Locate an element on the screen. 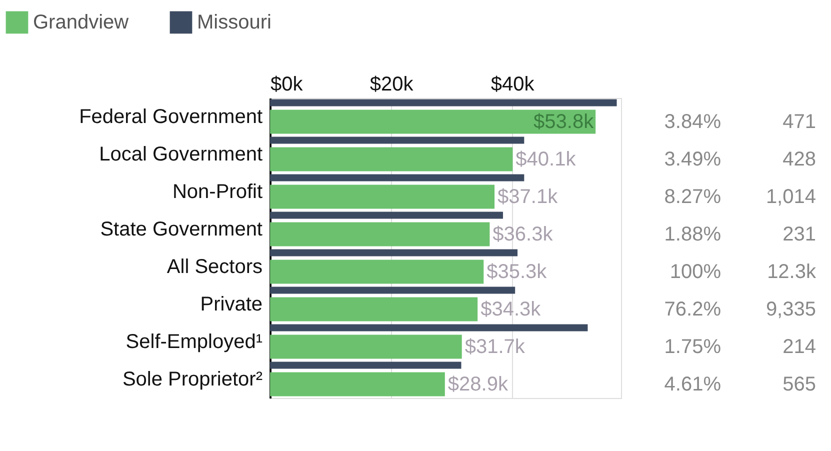  text: 1,014 is located at coordinates (791, 197).